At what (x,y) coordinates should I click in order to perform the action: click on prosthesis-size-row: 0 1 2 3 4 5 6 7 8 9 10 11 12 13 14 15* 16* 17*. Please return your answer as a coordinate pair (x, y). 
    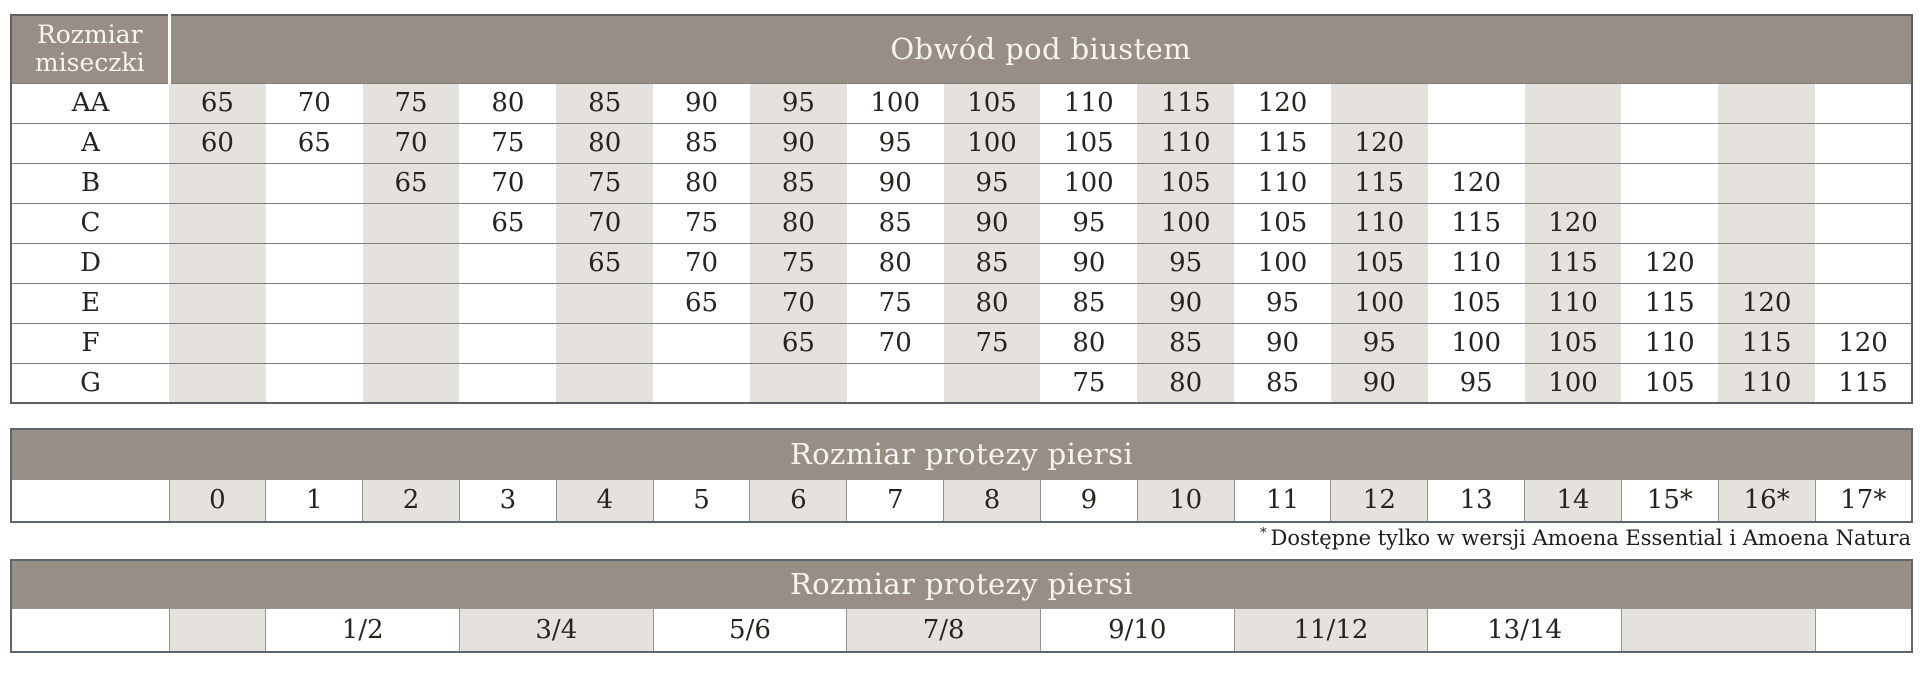
    Looking at the image, I should click on (961, 500).